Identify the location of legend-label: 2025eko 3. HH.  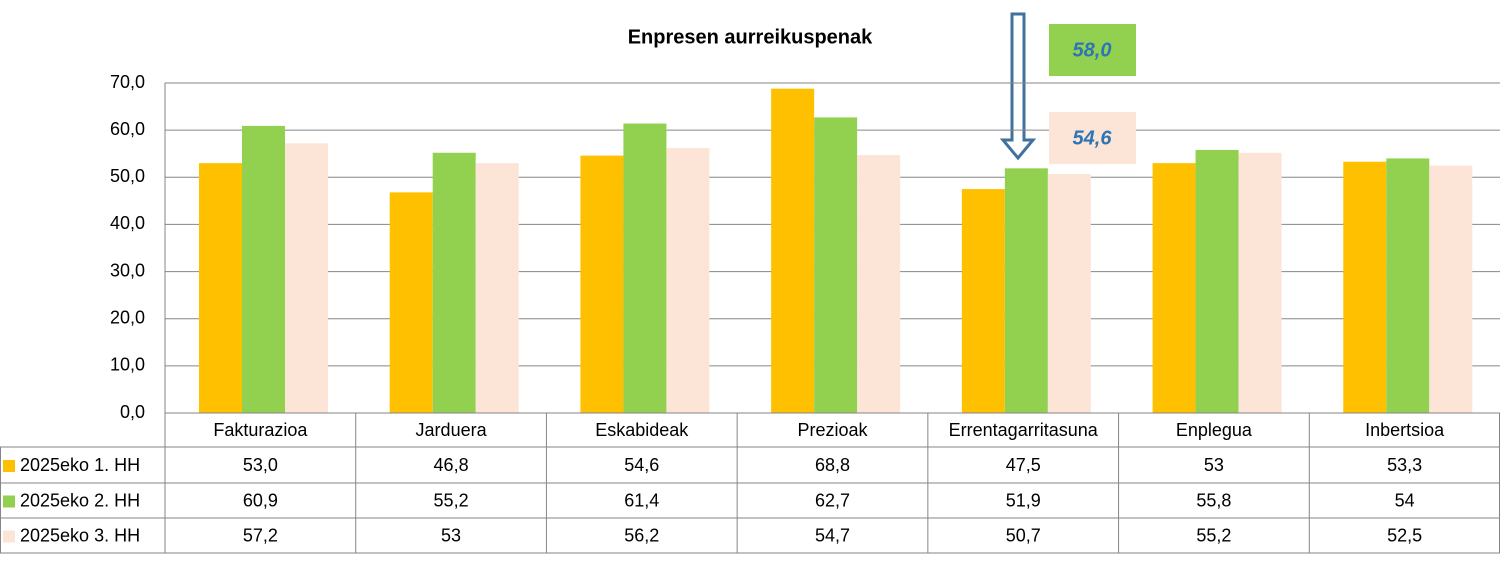
(80, 535).